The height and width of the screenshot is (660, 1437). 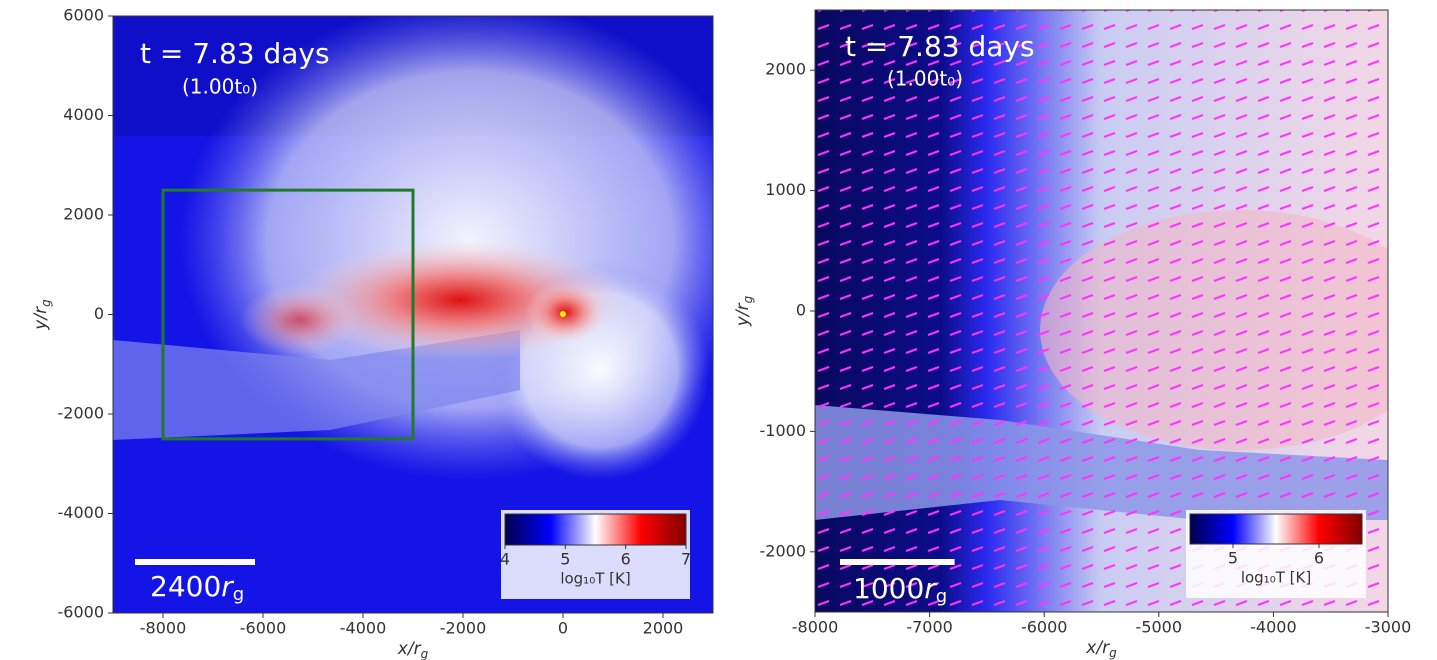 I want to click on scale-bar-label: 2400rg, so click(x=197, y=587).